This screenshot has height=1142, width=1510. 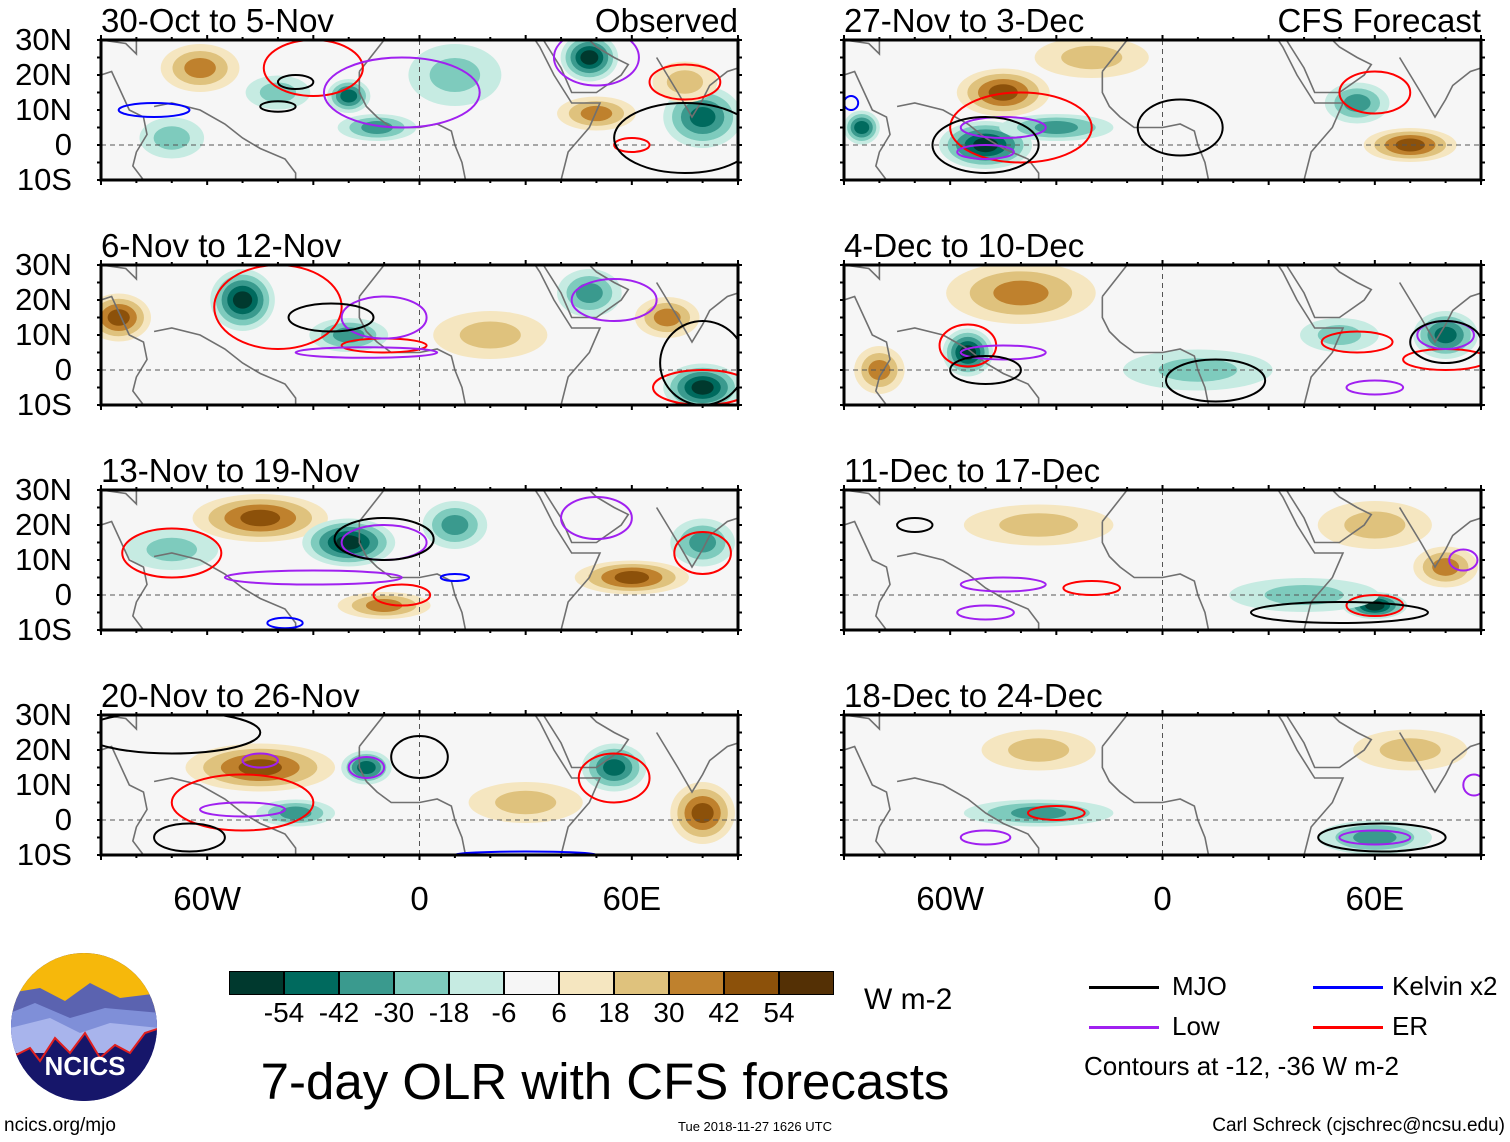 I want to click on legend-line-er, so click(x=1348, y=1027).